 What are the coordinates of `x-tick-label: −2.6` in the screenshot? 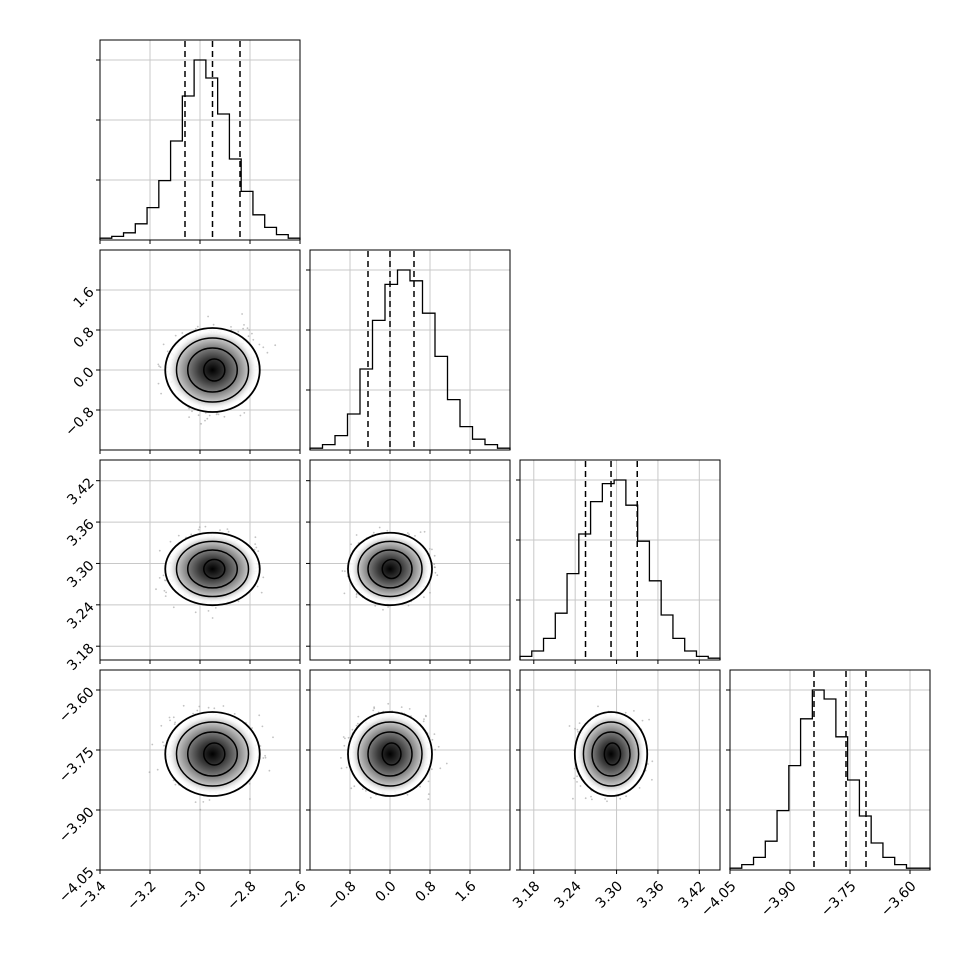 It's located at (291, 895).